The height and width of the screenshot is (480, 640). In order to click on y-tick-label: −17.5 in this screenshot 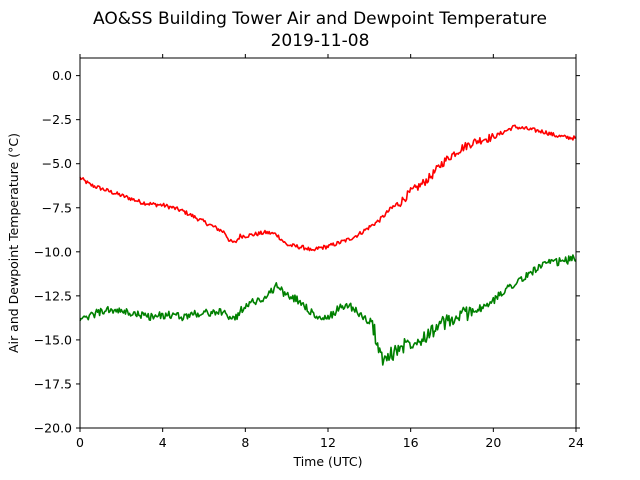, I will do `click(53, 383)`.